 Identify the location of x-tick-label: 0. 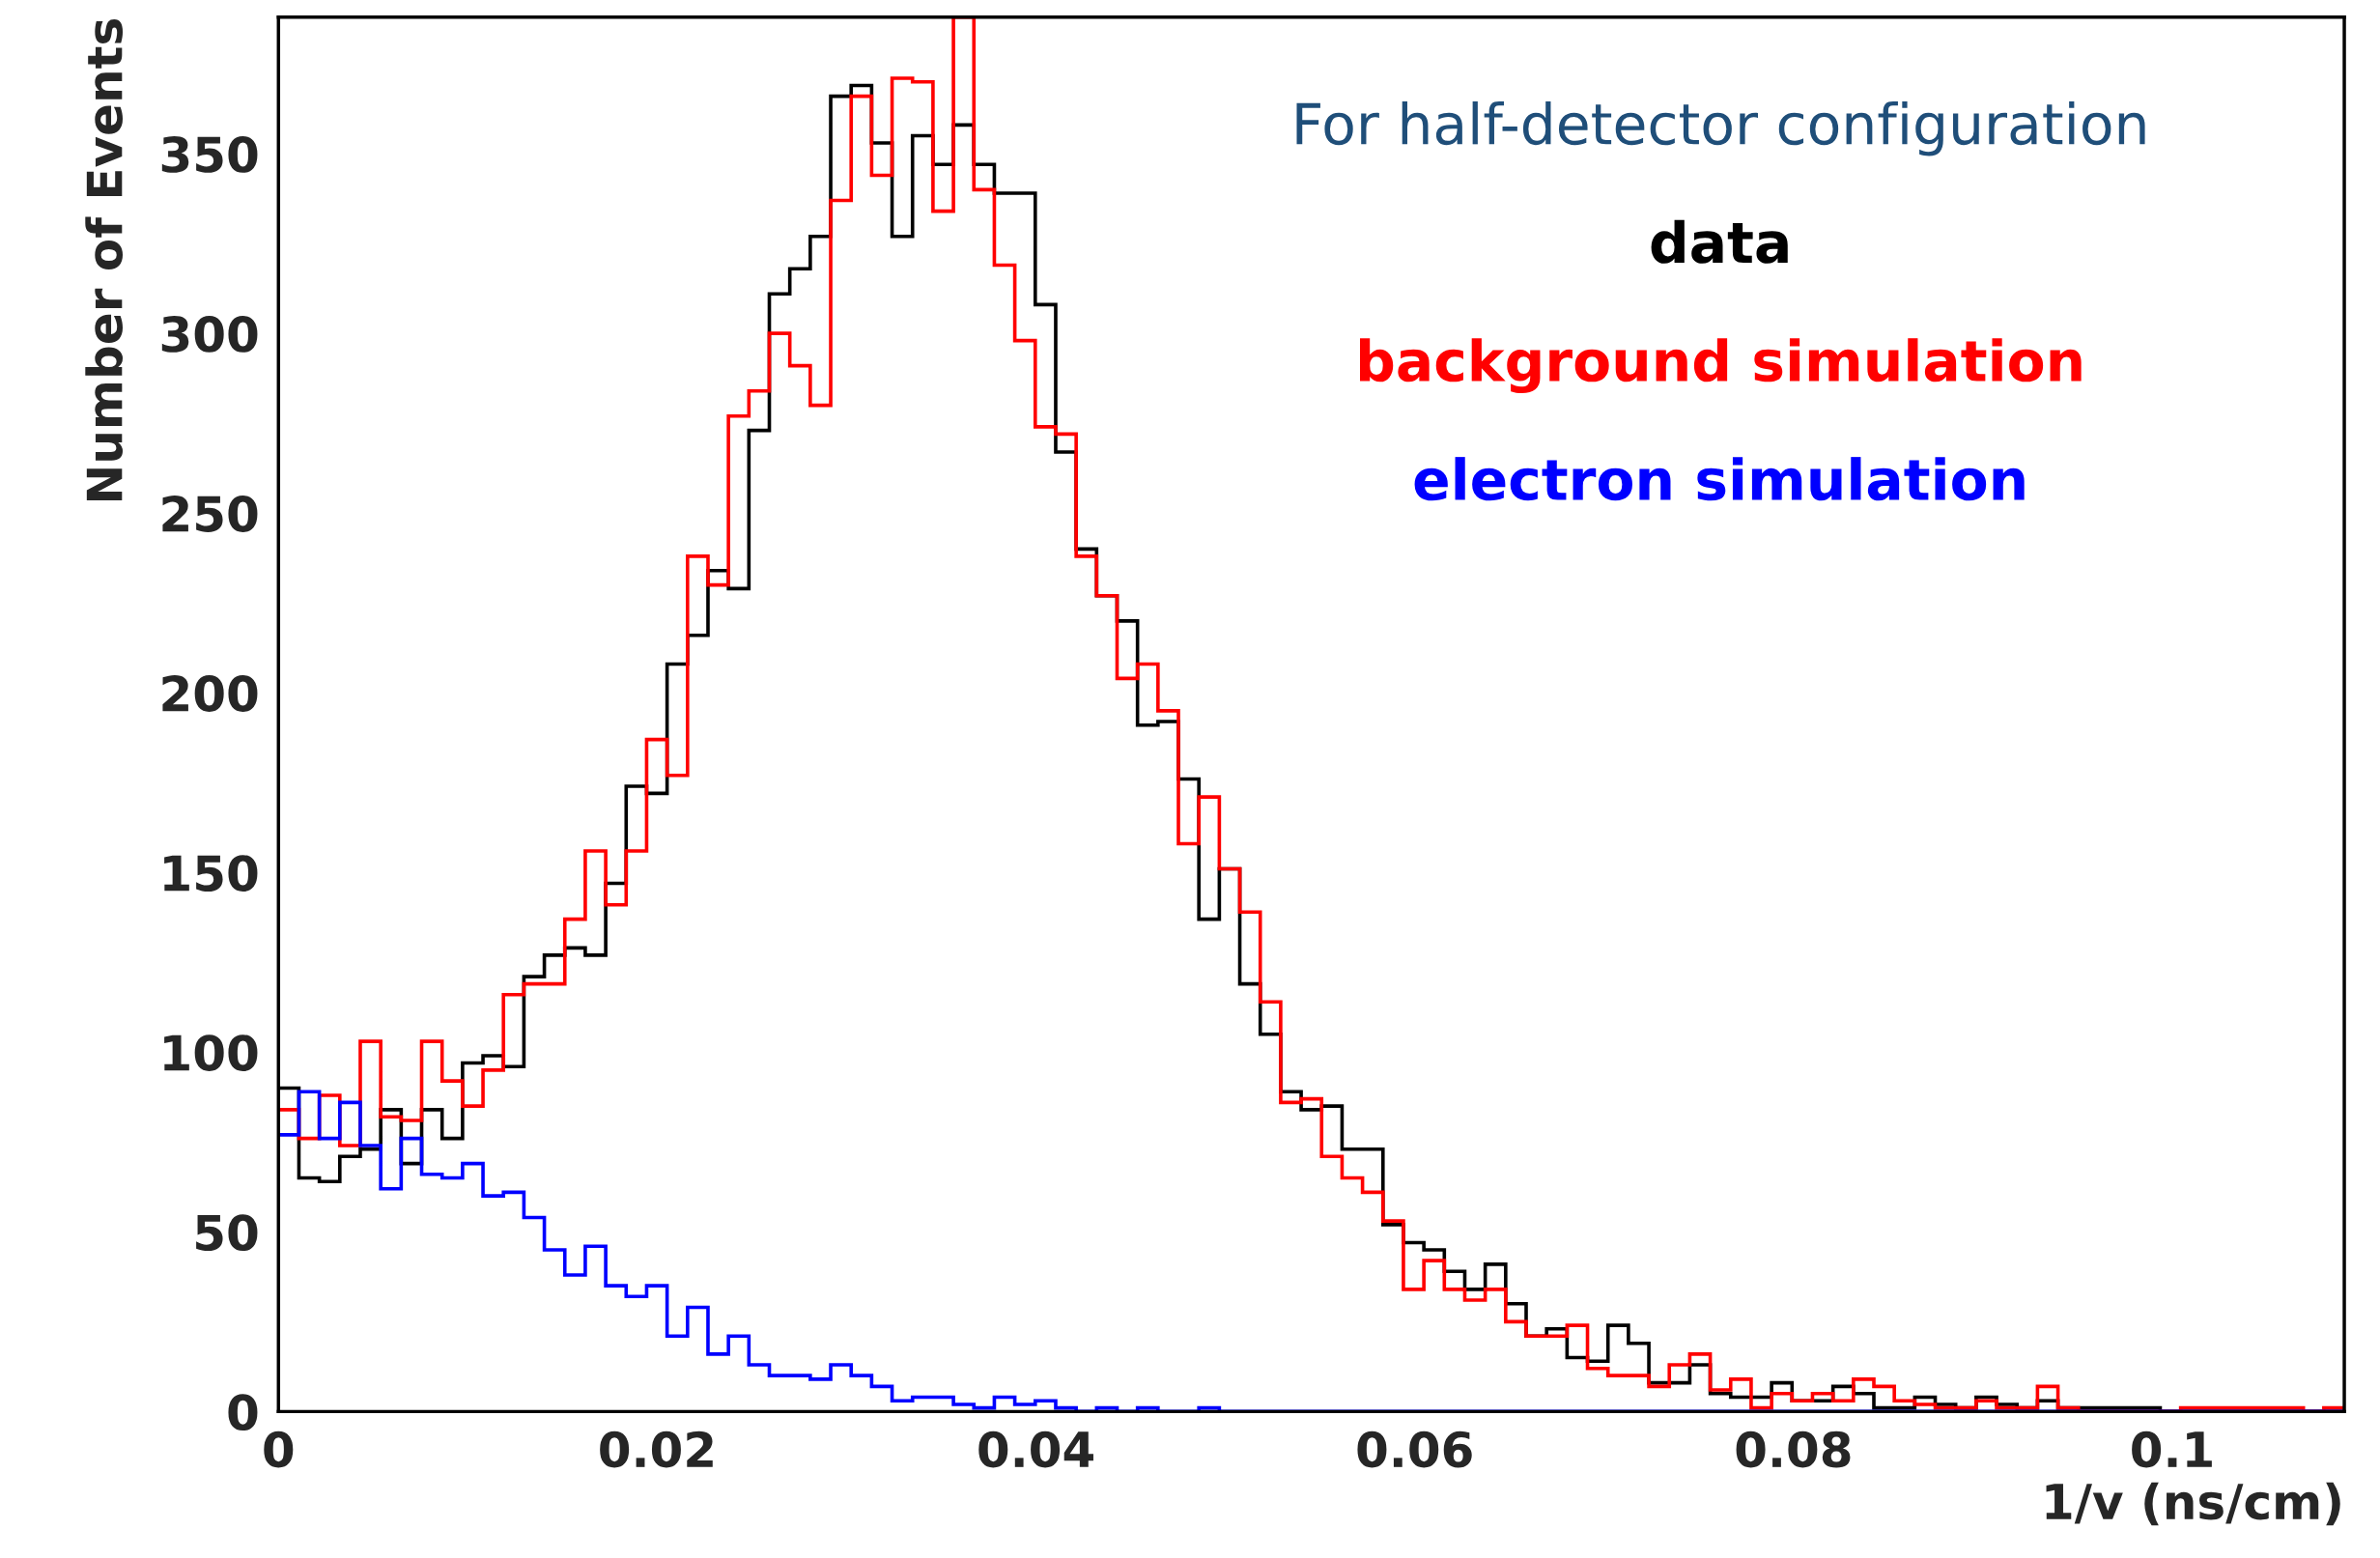
(279, 1449).